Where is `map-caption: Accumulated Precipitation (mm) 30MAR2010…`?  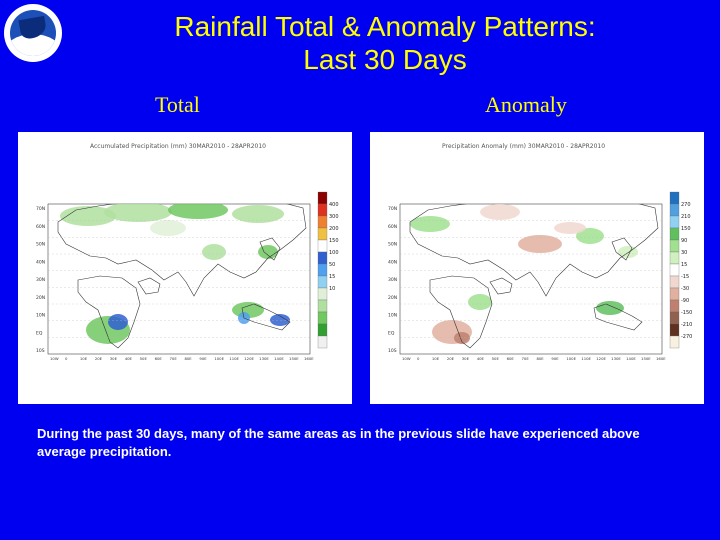 map-caption: Accumulated Precipitation (mm) 30MAR2010… is located at coordinates (178, 146).